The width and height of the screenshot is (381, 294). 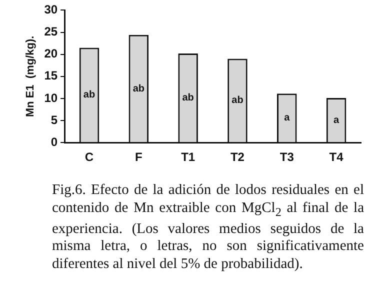 I want to click on x-tick-label: T3, so click(x=287, y=157).